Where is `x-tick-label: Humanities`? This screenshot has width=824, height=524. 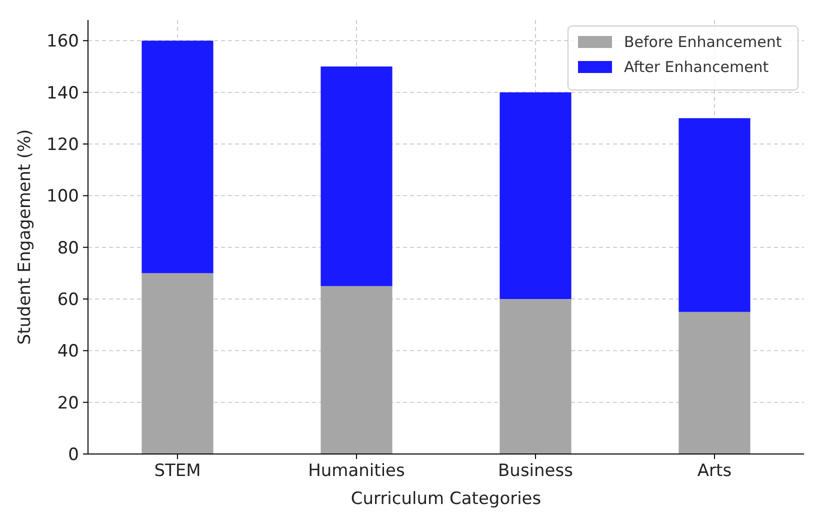
x-tick-label: Humanities is located at coordinates (357, 471).